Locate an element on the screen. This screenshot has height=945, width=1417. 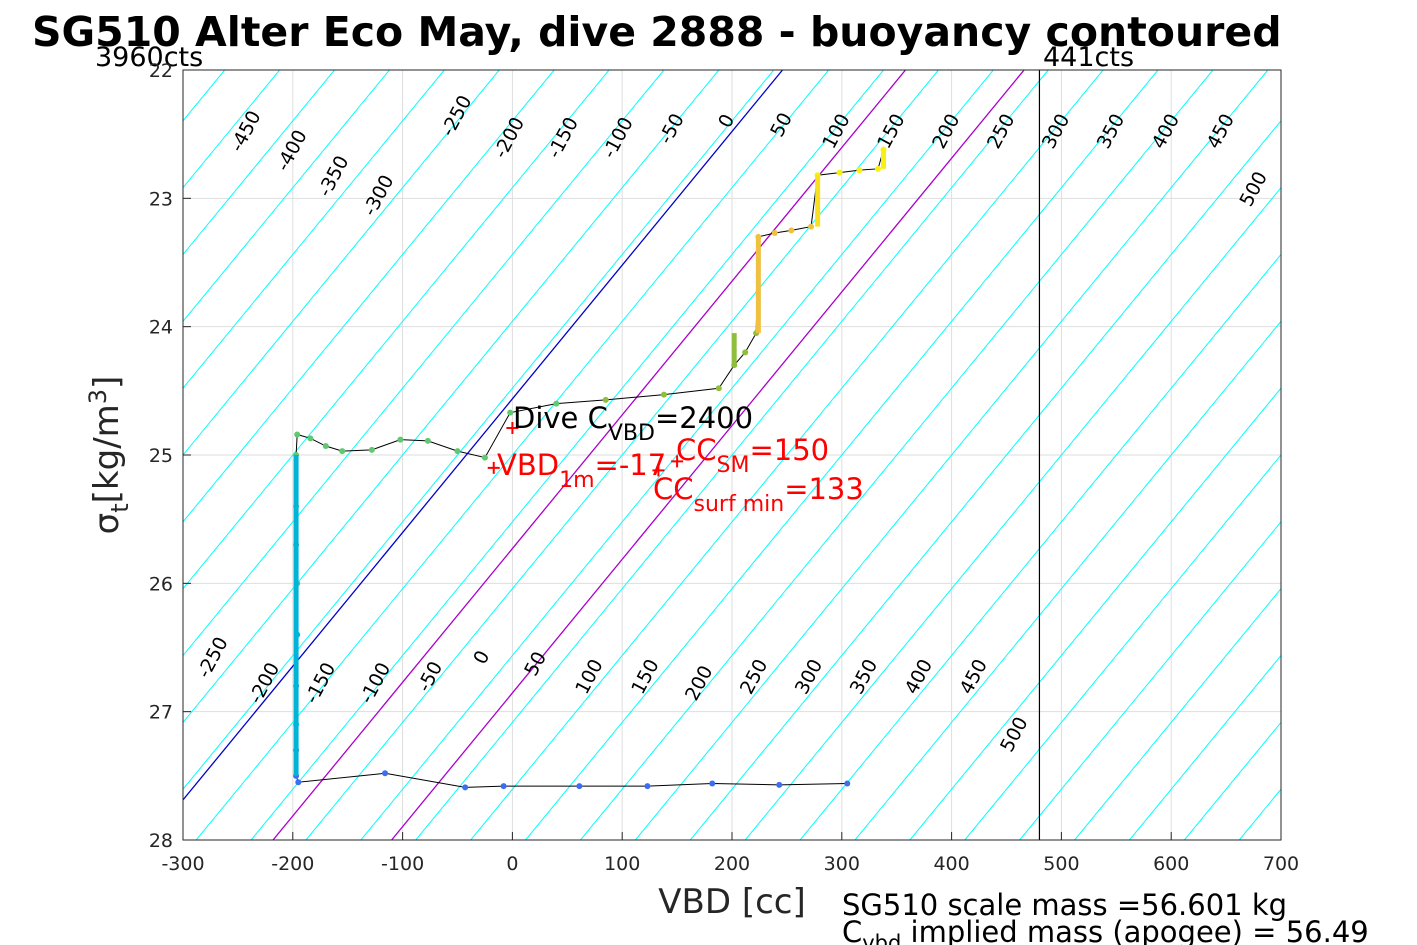
y-axis-label: σt[kg/m3] is located at coordinates (109, 455).